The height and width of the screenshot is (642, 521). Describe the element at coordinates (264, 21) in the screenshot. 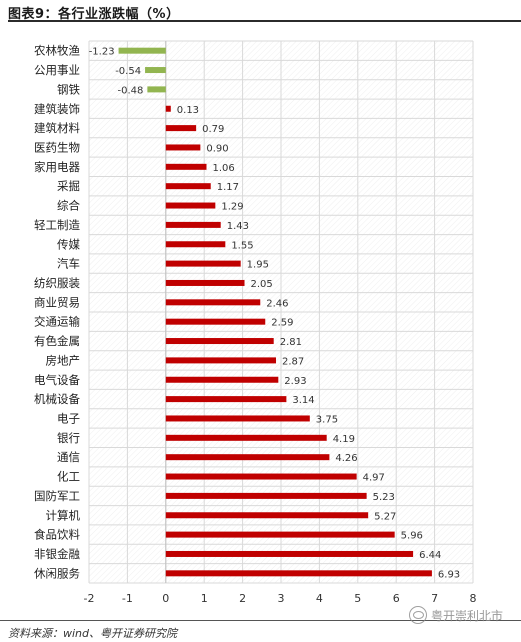

I see `title-underline` at that location.